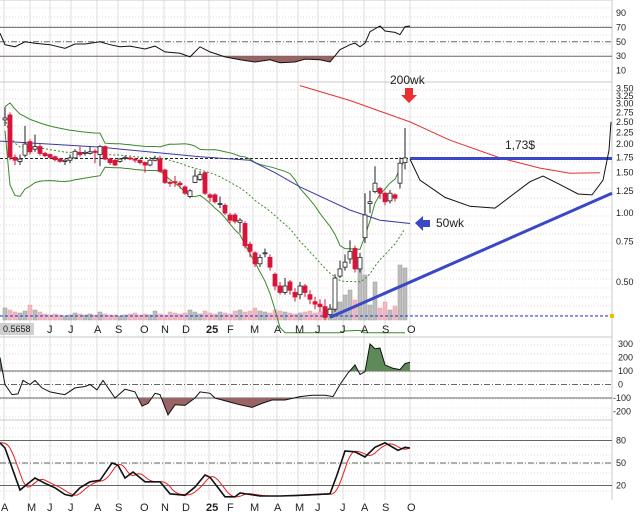 The height and width of the screenshot is (514, 643). Describe the element at coordinates (212, 508) in the screenshot. I see `month-label: 25` at that location.